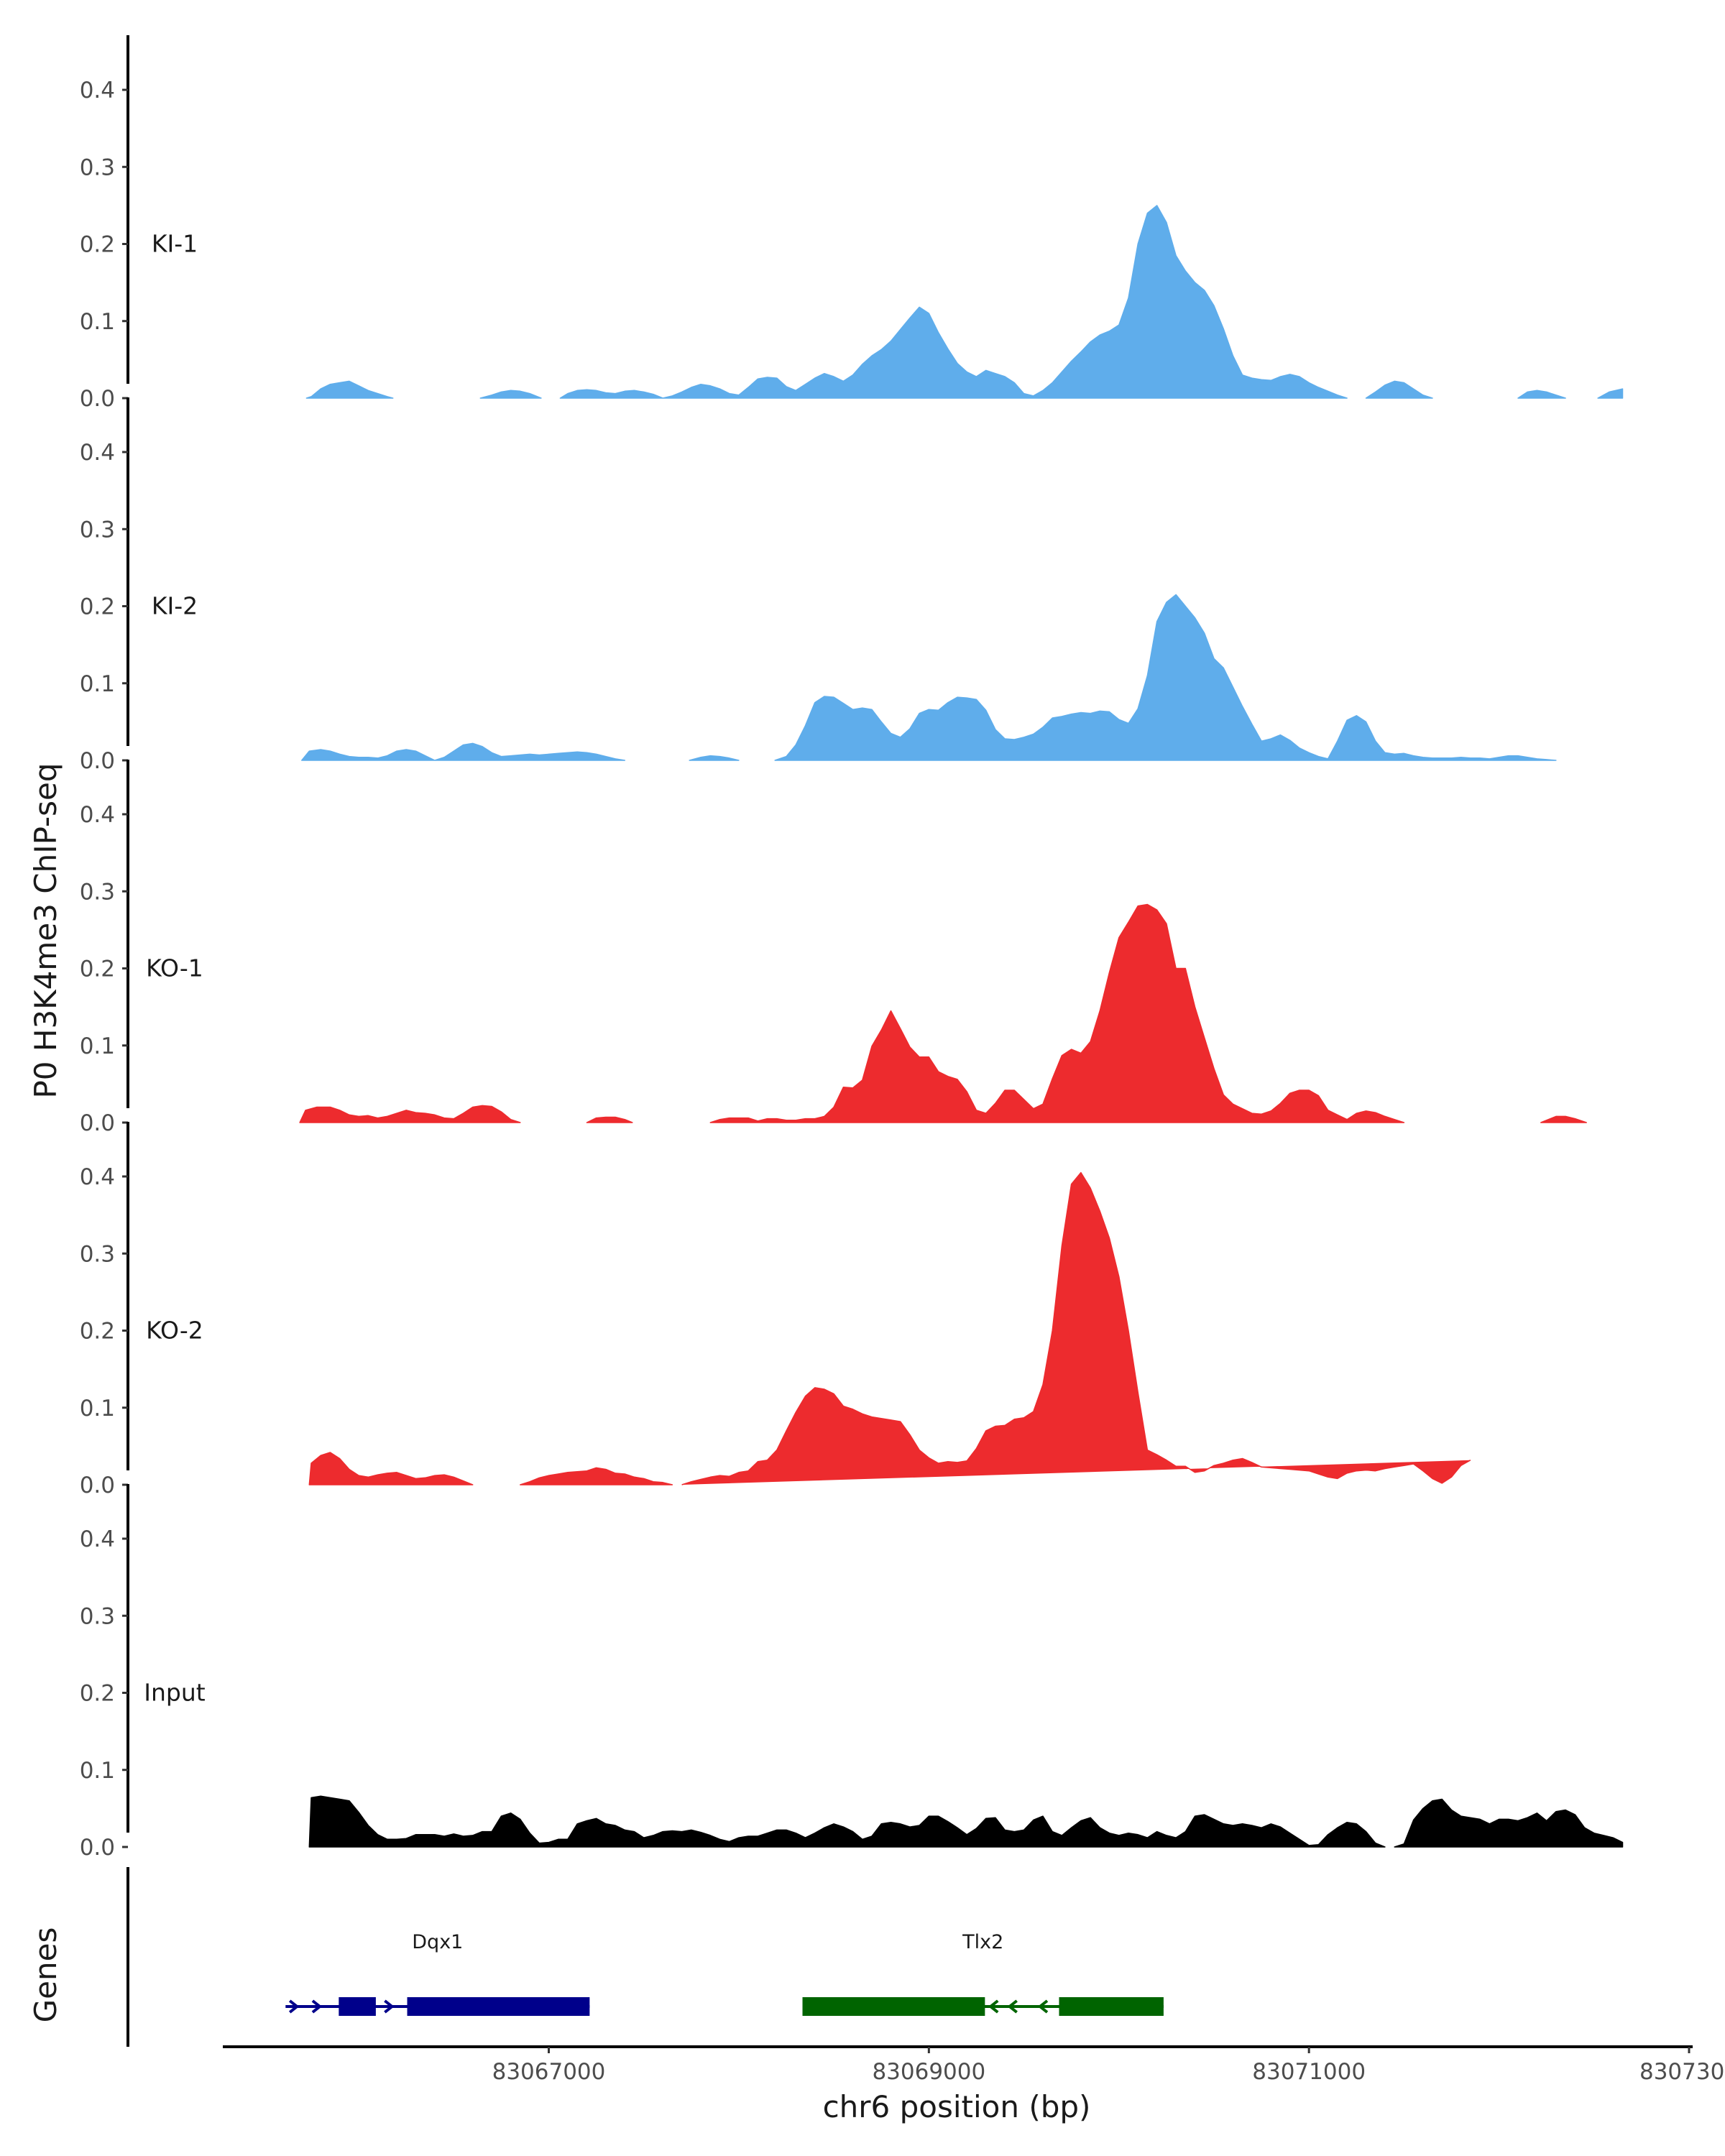 This screenshot has height=2156, width=1725. I want to click on gene-dqx1: Dqx1, so click(437, 1973).